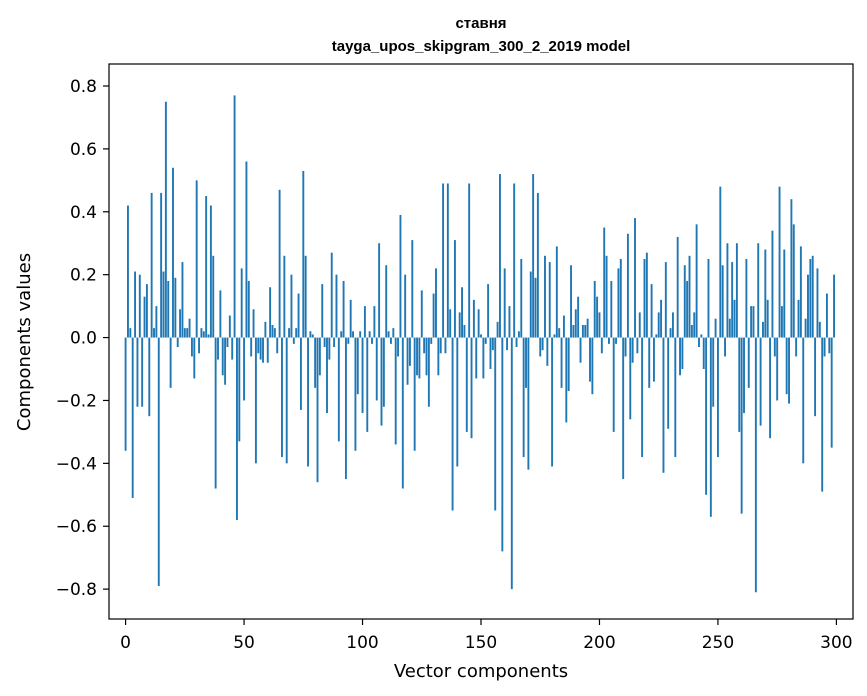  What do you see at coordinates (480, 23) in the screenshot?
I see `chart-title-line1: ставня` at bounding box center [480, 23].